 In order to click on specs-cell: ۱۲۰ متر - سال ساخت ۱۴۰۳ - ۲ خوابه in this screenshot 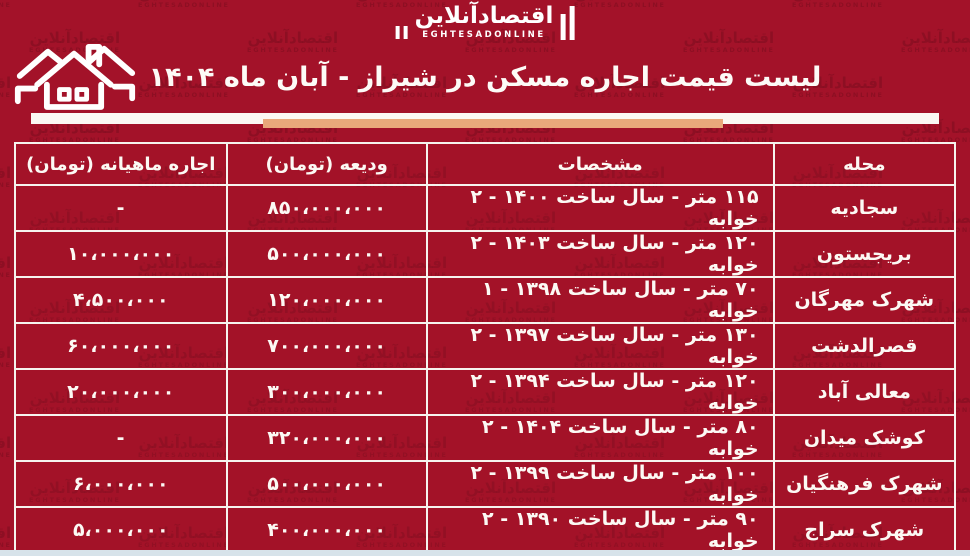, I will do `click(600, 254)`.